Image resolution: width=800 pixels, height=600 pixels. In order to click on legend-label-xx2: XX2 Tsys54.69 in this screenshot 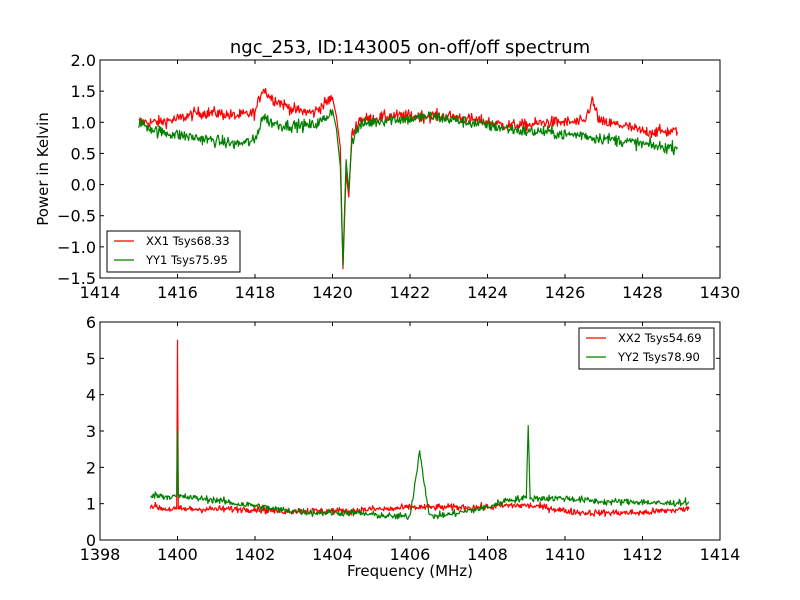, I will do `click(660, 338)`.